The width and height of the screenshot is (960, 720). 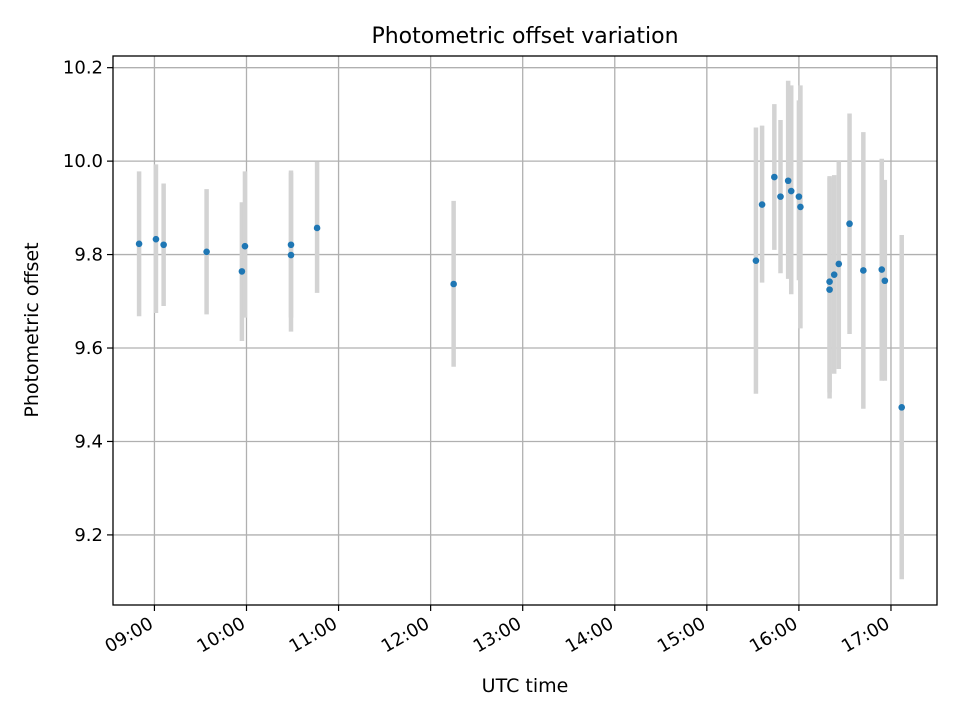 I want to click on x-tick-label: 12:00, so click(x=405, y=635).